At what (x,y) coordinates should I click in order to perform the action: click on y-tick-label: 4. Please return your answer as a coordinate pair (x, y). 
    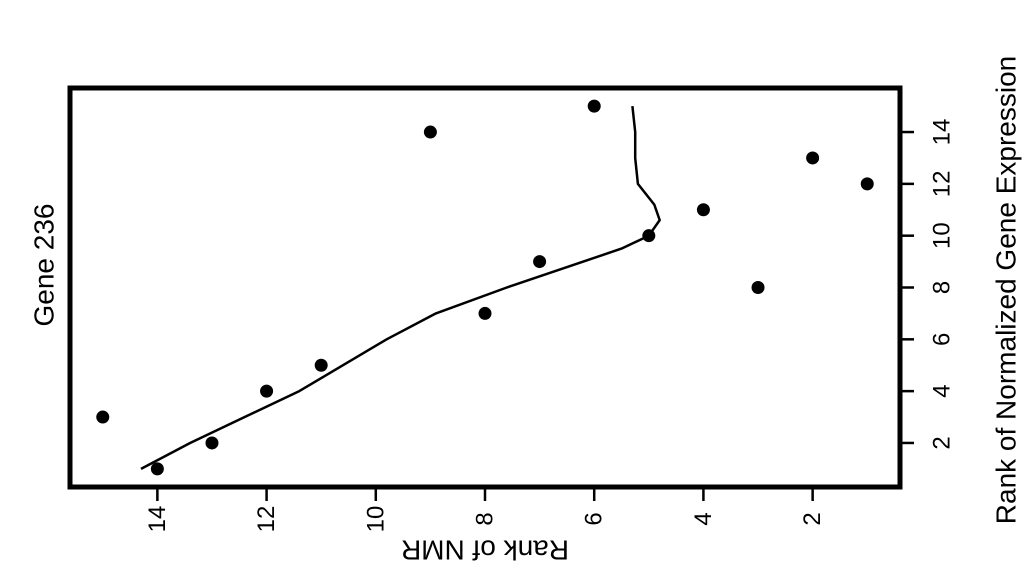
    Looking at the image, I should click on (703, 518).